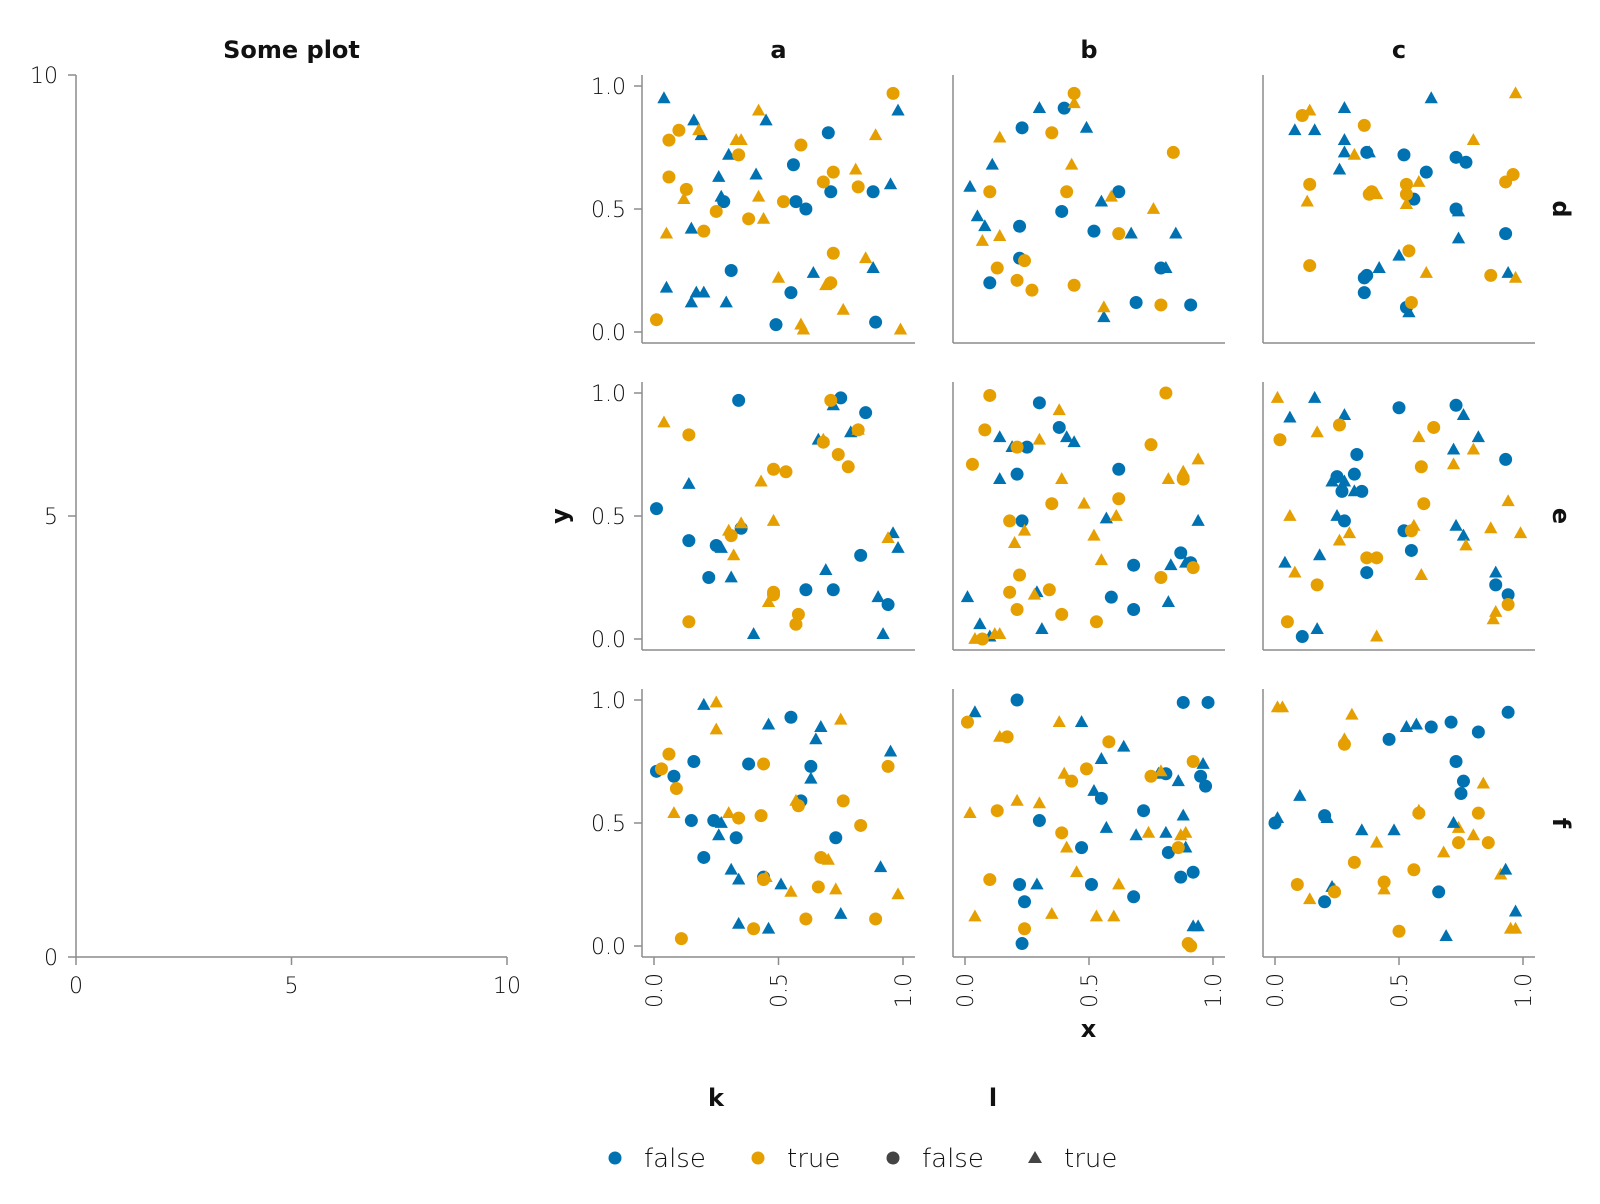 The image size is (1600, 1204). What do you see at coordinates (1561, 516) in the screenshot?
I see `facet-row-label: e` at bounding box center [1561, 516].